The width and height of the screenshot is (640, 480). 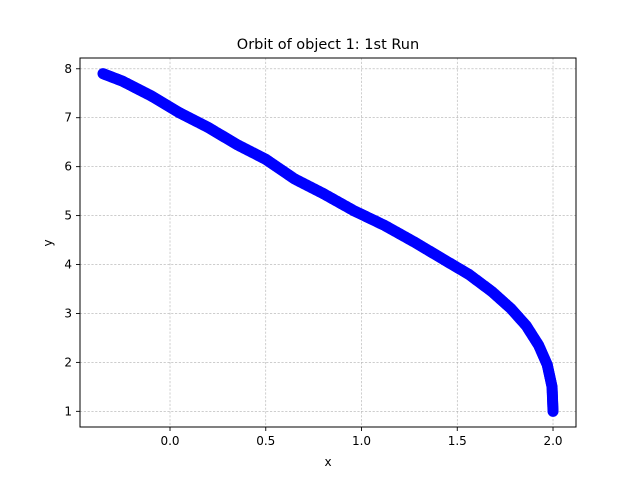 I want to click on x-axis-label: x, so click(x=327, y=462).